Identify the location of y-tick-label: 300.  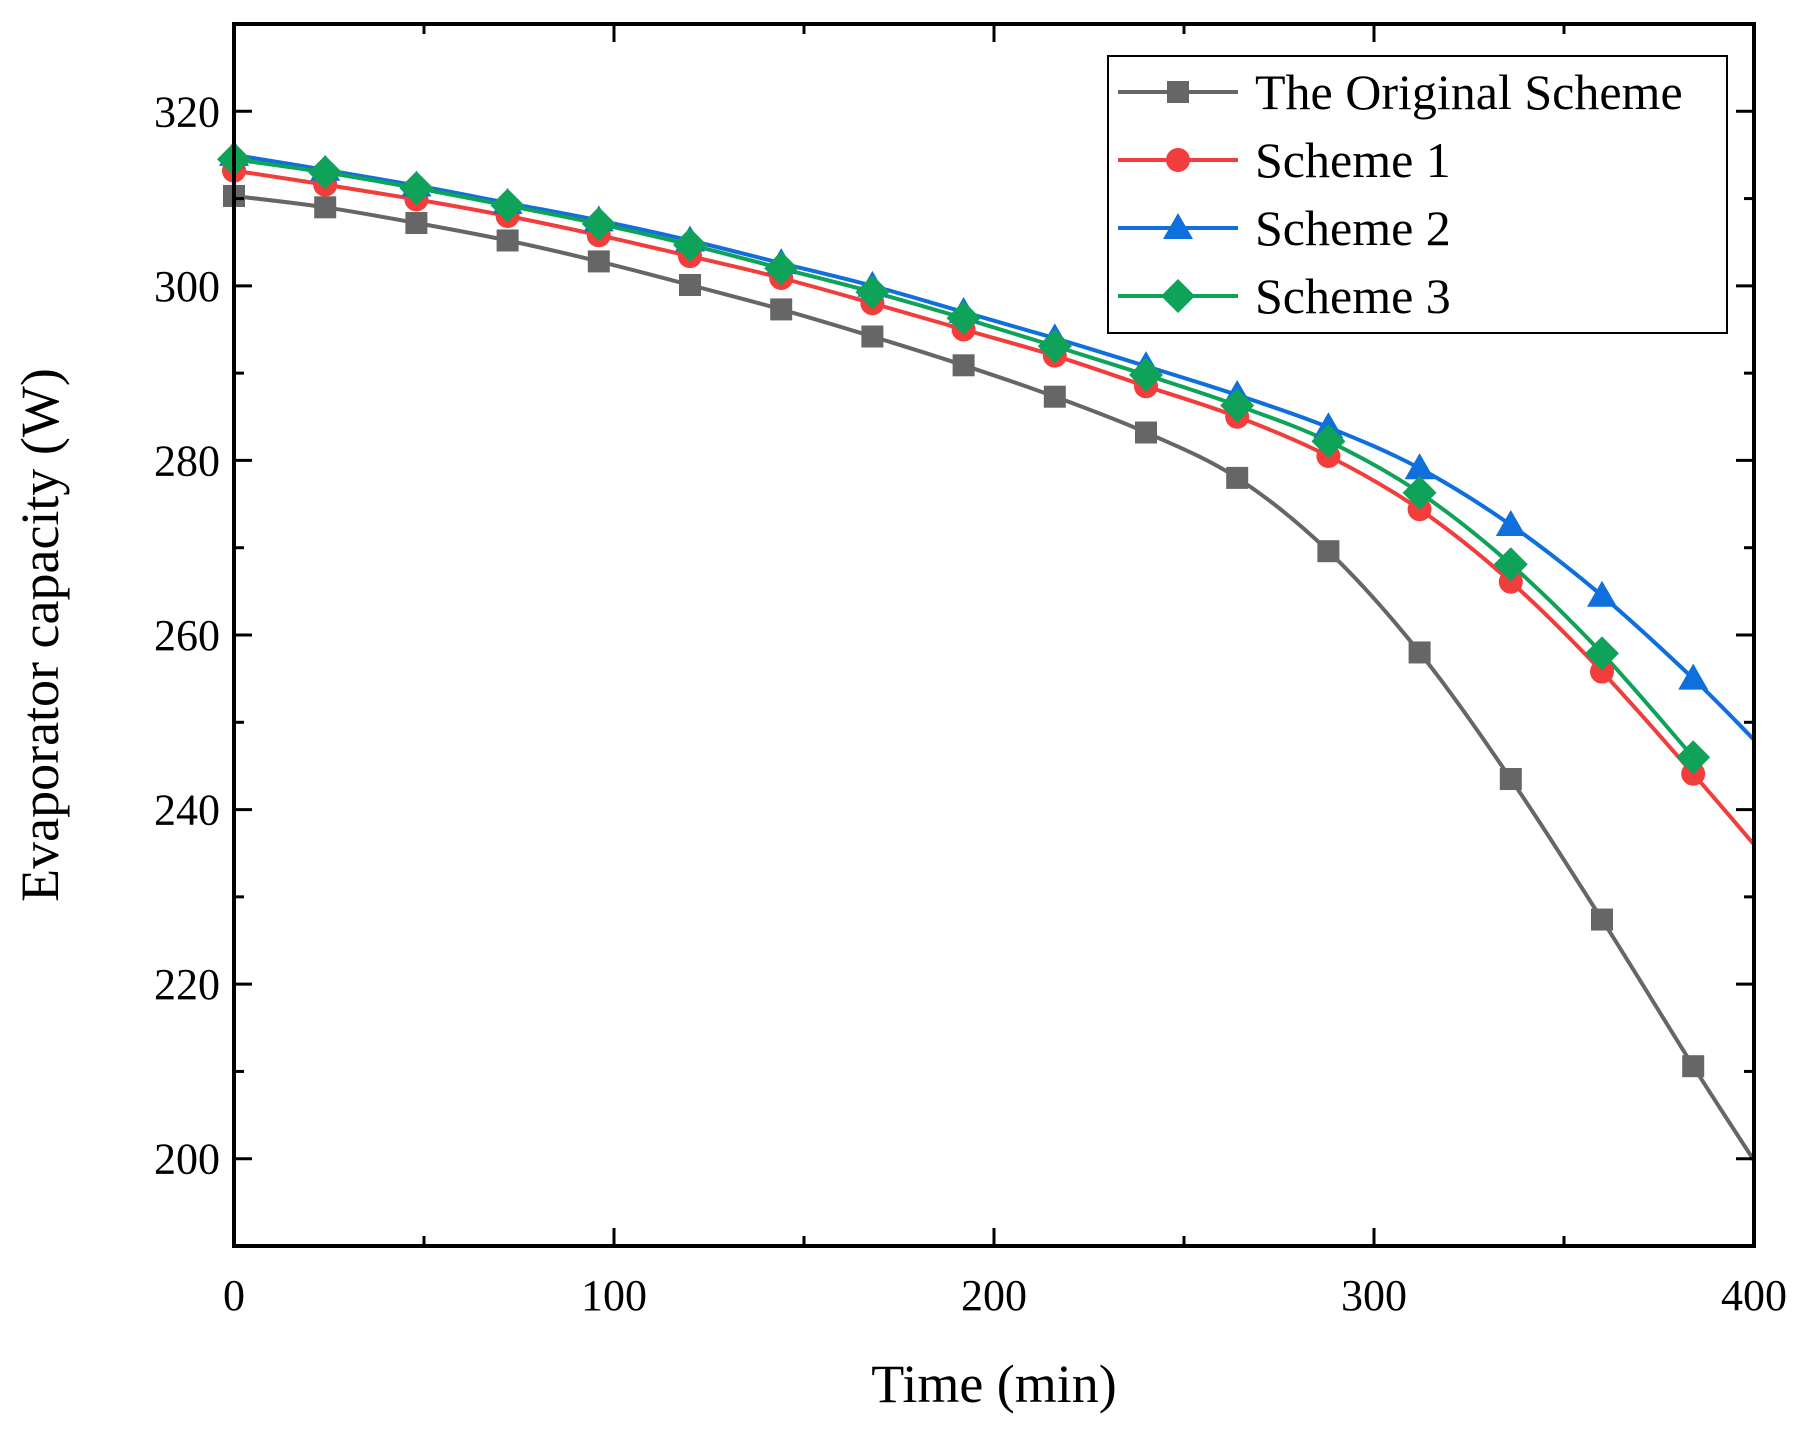
(187, 286).